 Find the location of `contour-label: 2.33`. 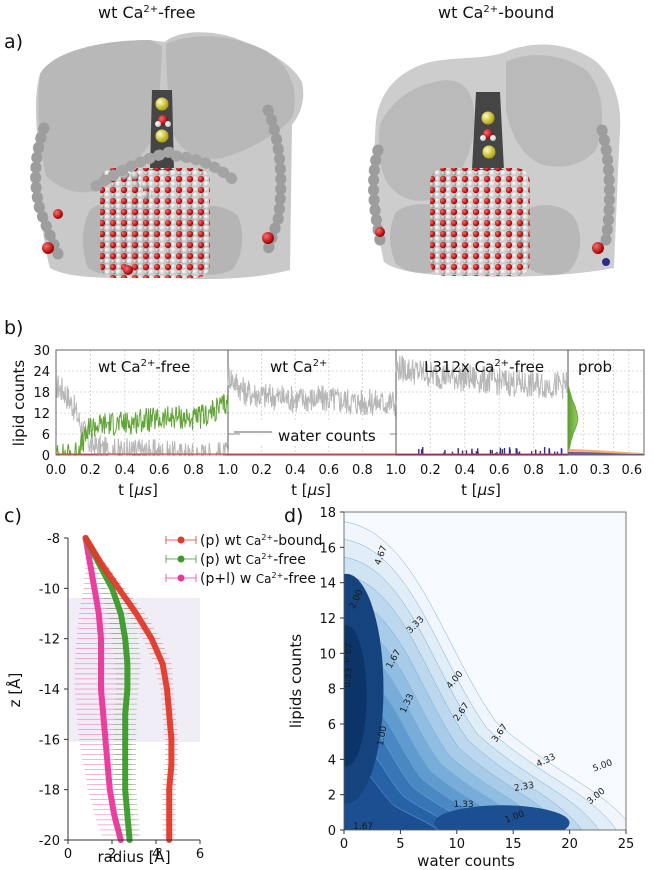

contour-label: 2.33 is located at coordinates (523, 787).